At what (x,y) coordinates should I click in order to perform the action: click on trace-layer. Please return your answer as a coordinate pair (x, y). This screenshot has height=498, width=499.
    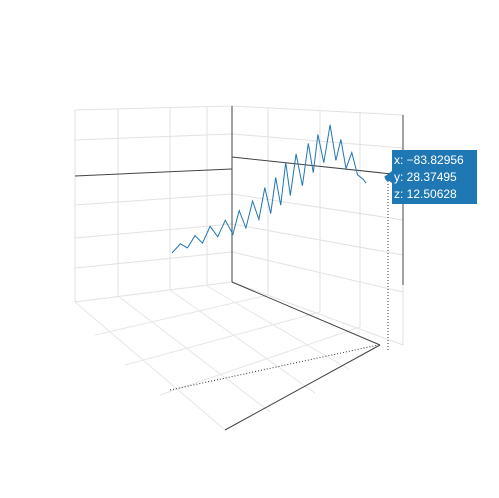
    Looking at the image, I should click on (269, 189).